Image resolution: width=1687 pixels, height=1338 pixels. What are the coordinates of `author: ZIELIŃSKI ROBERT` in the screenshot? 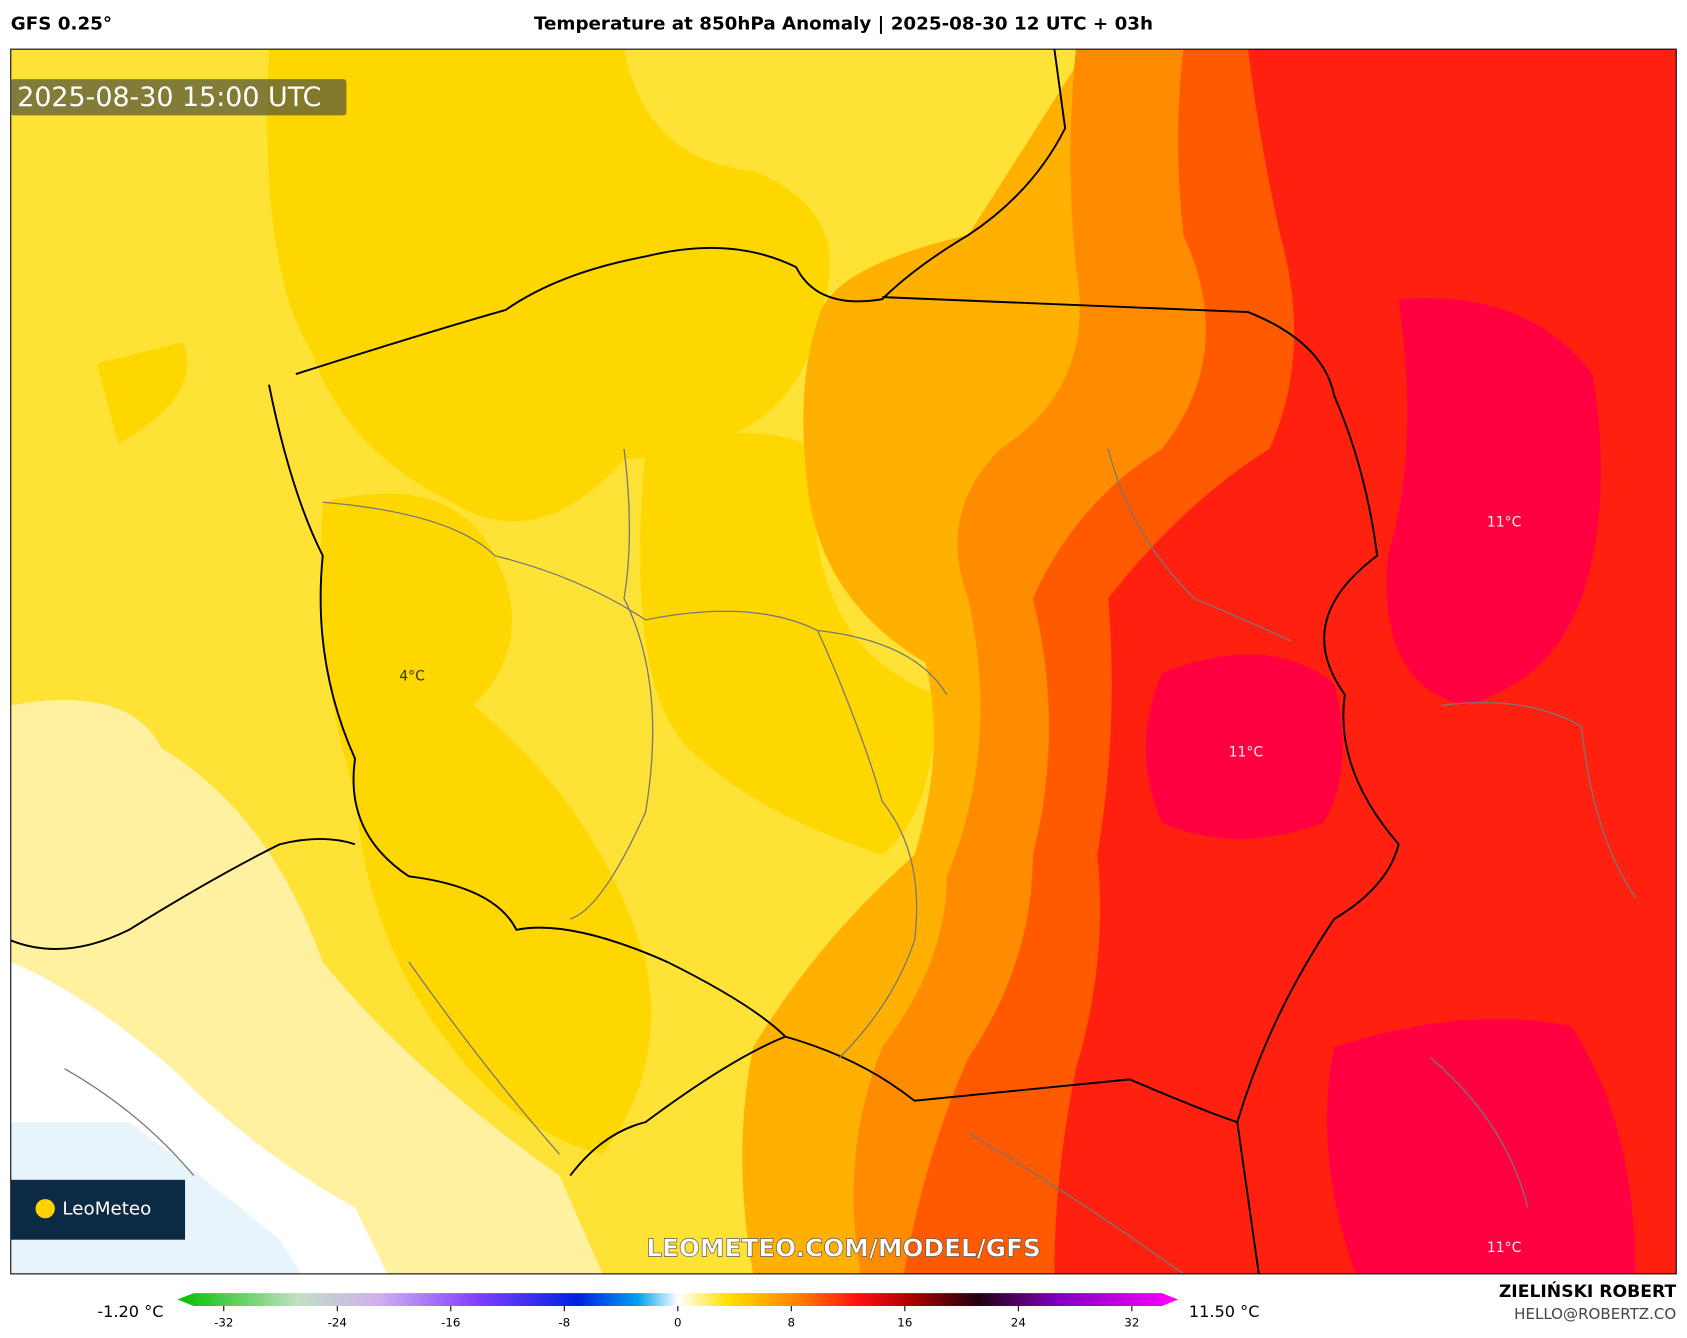 It's located at (1588, 1291).